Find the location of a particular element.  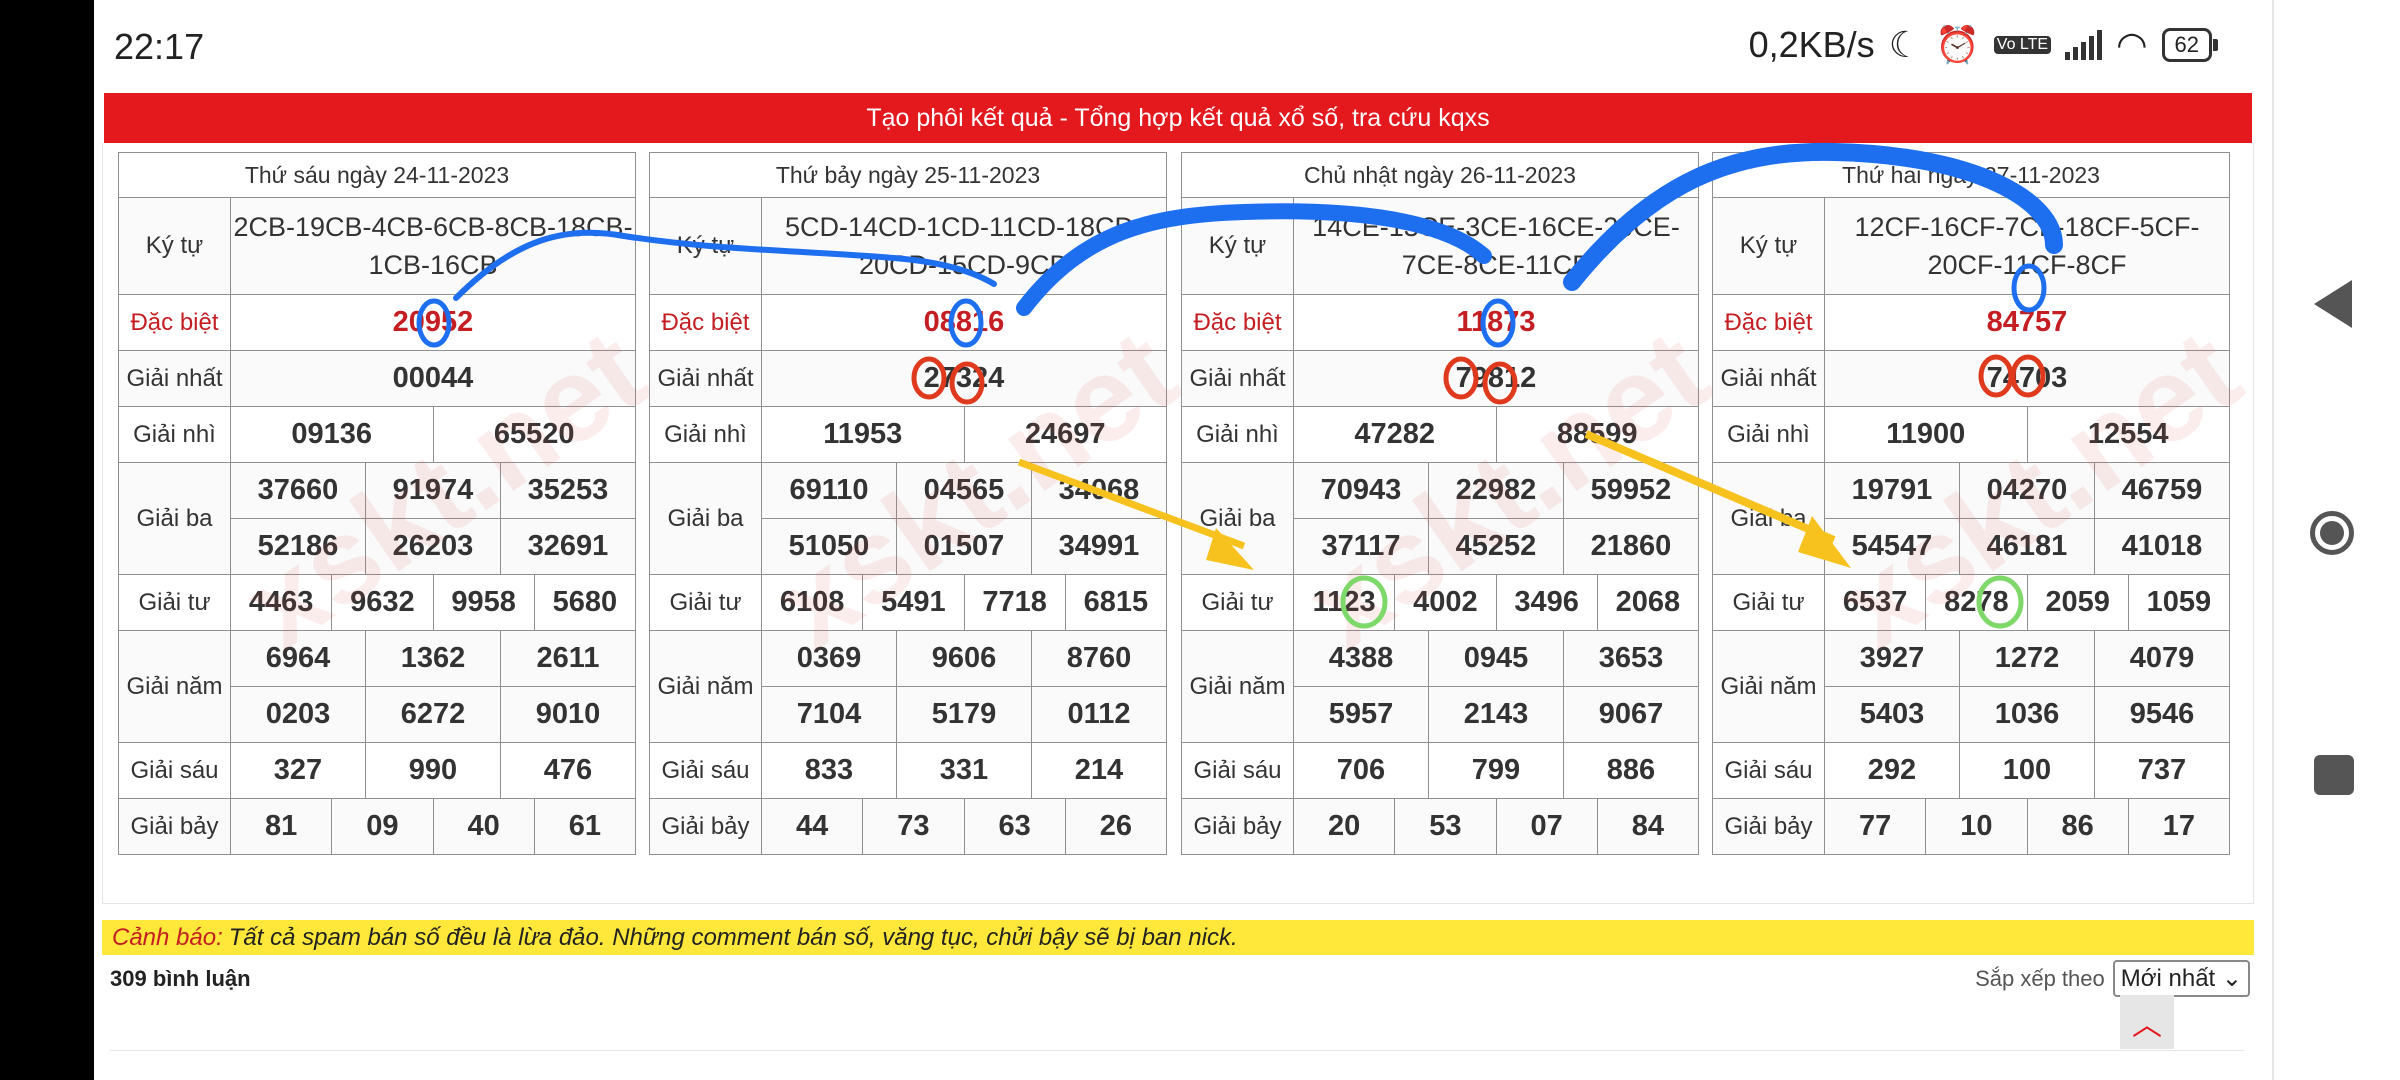

prize-number: 1123 is located at coordinates (1344, 602).